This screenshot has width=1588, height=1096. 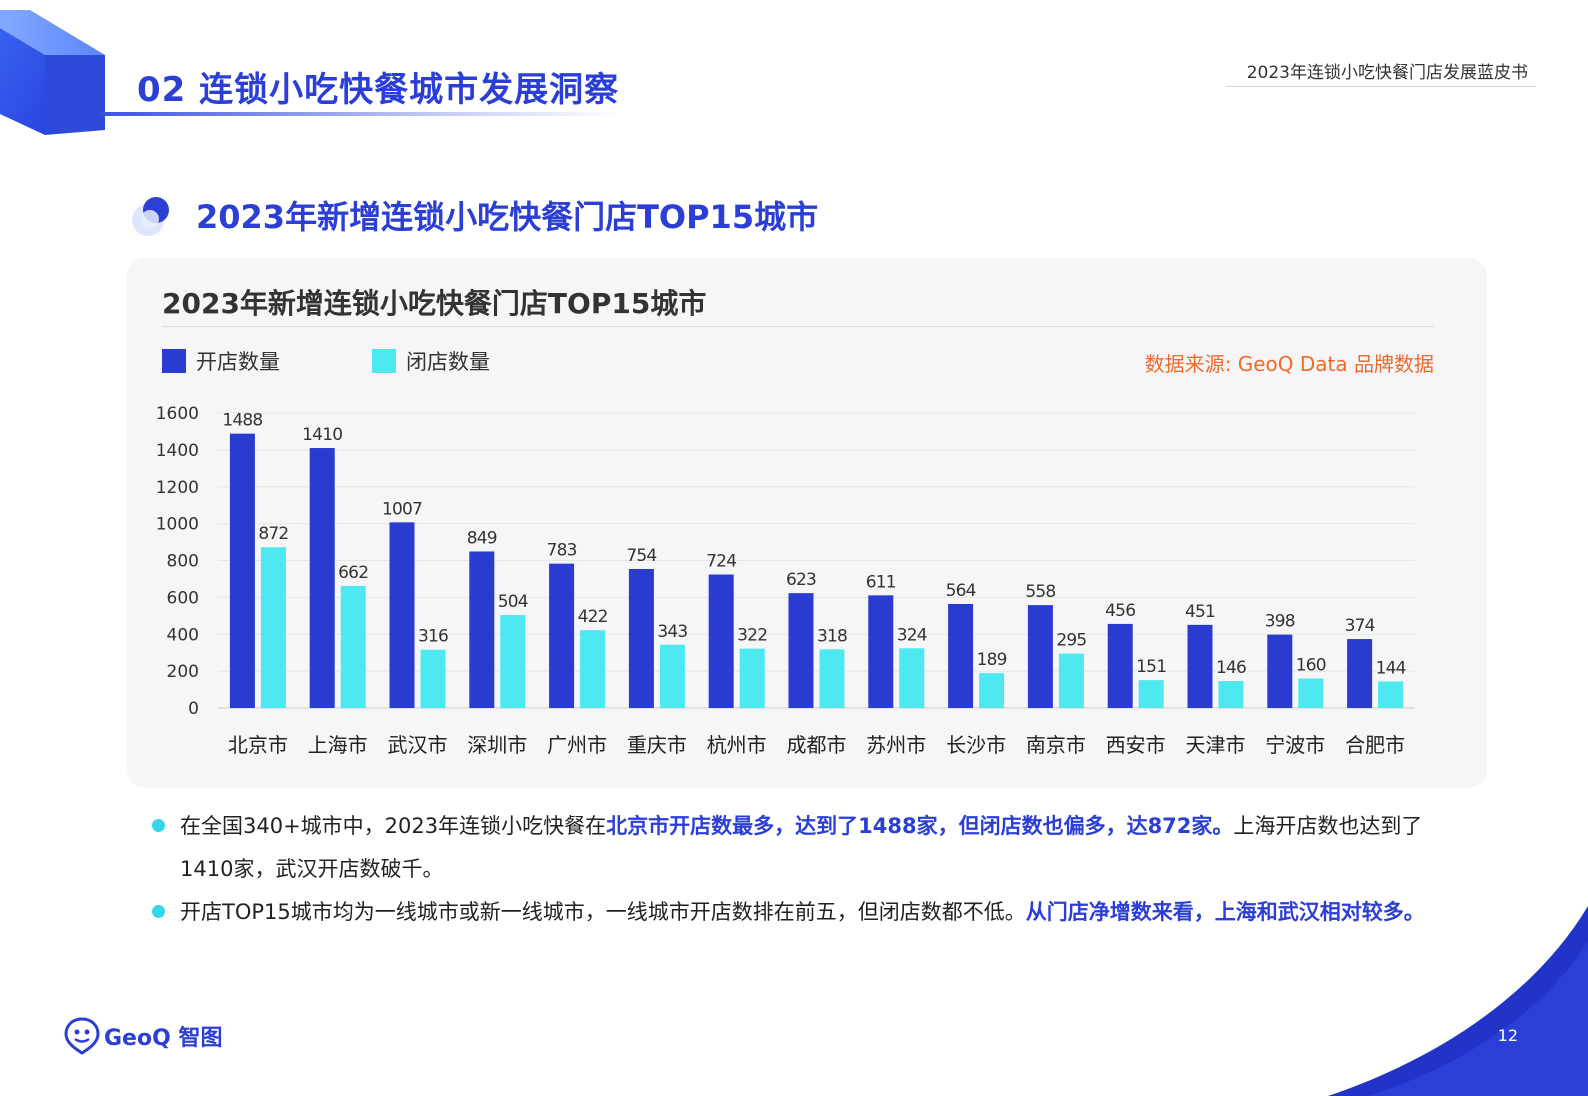 What do you see at coordinates (1375, 745) in the screenshot?
I see `x-tick-label: 合肥市` at bounding box center [1375, 745].